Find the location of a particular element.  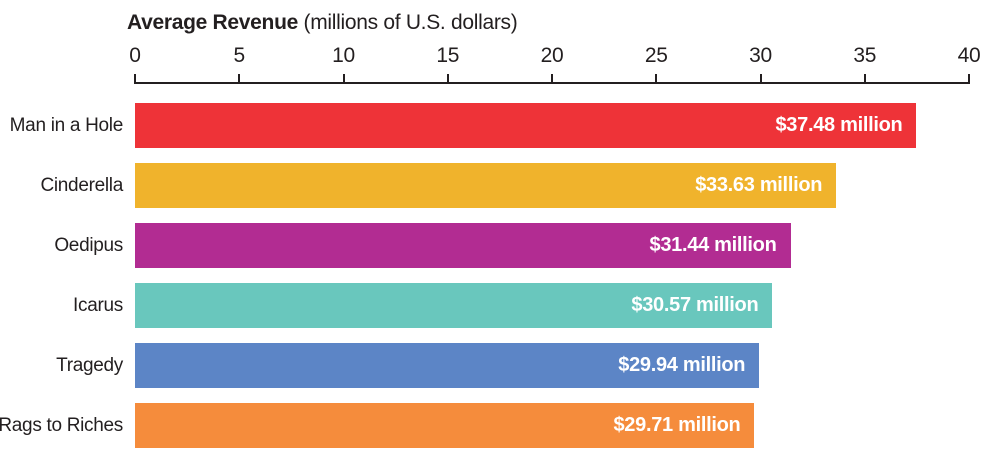

axis-tick-label: 0 is located at coordinates (135, 55).